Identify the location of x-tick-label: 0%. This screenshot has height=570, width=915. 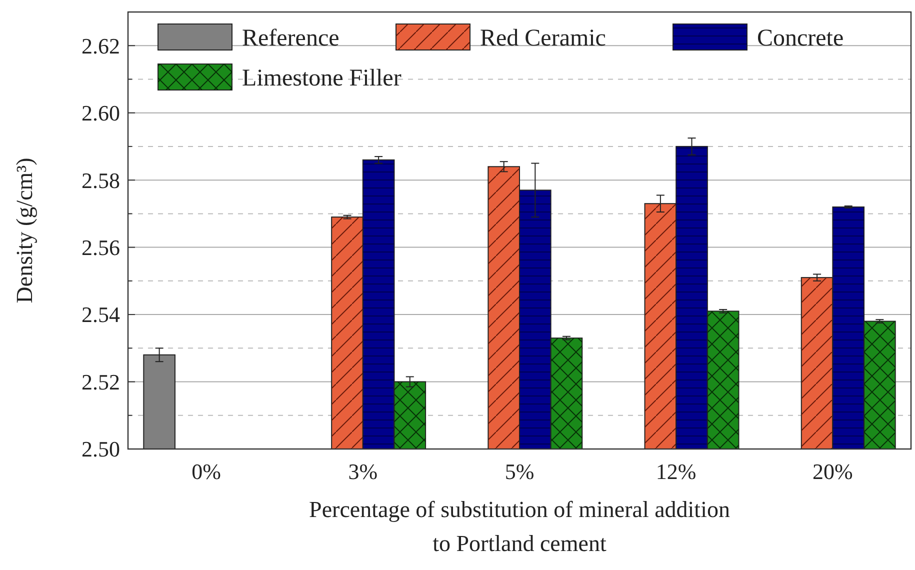
(206, 471).